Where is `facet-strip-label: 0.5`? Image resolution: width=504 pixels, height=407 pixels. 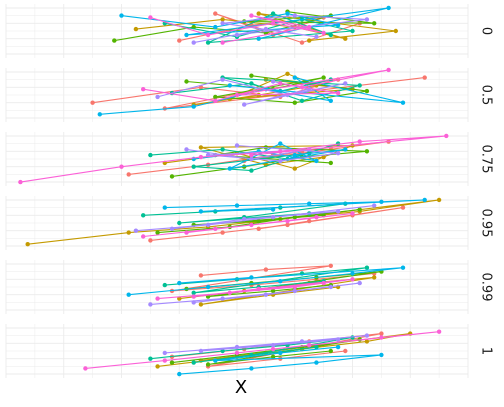
facet-strip-label: 0.5 is located at coordinates (486, 95).